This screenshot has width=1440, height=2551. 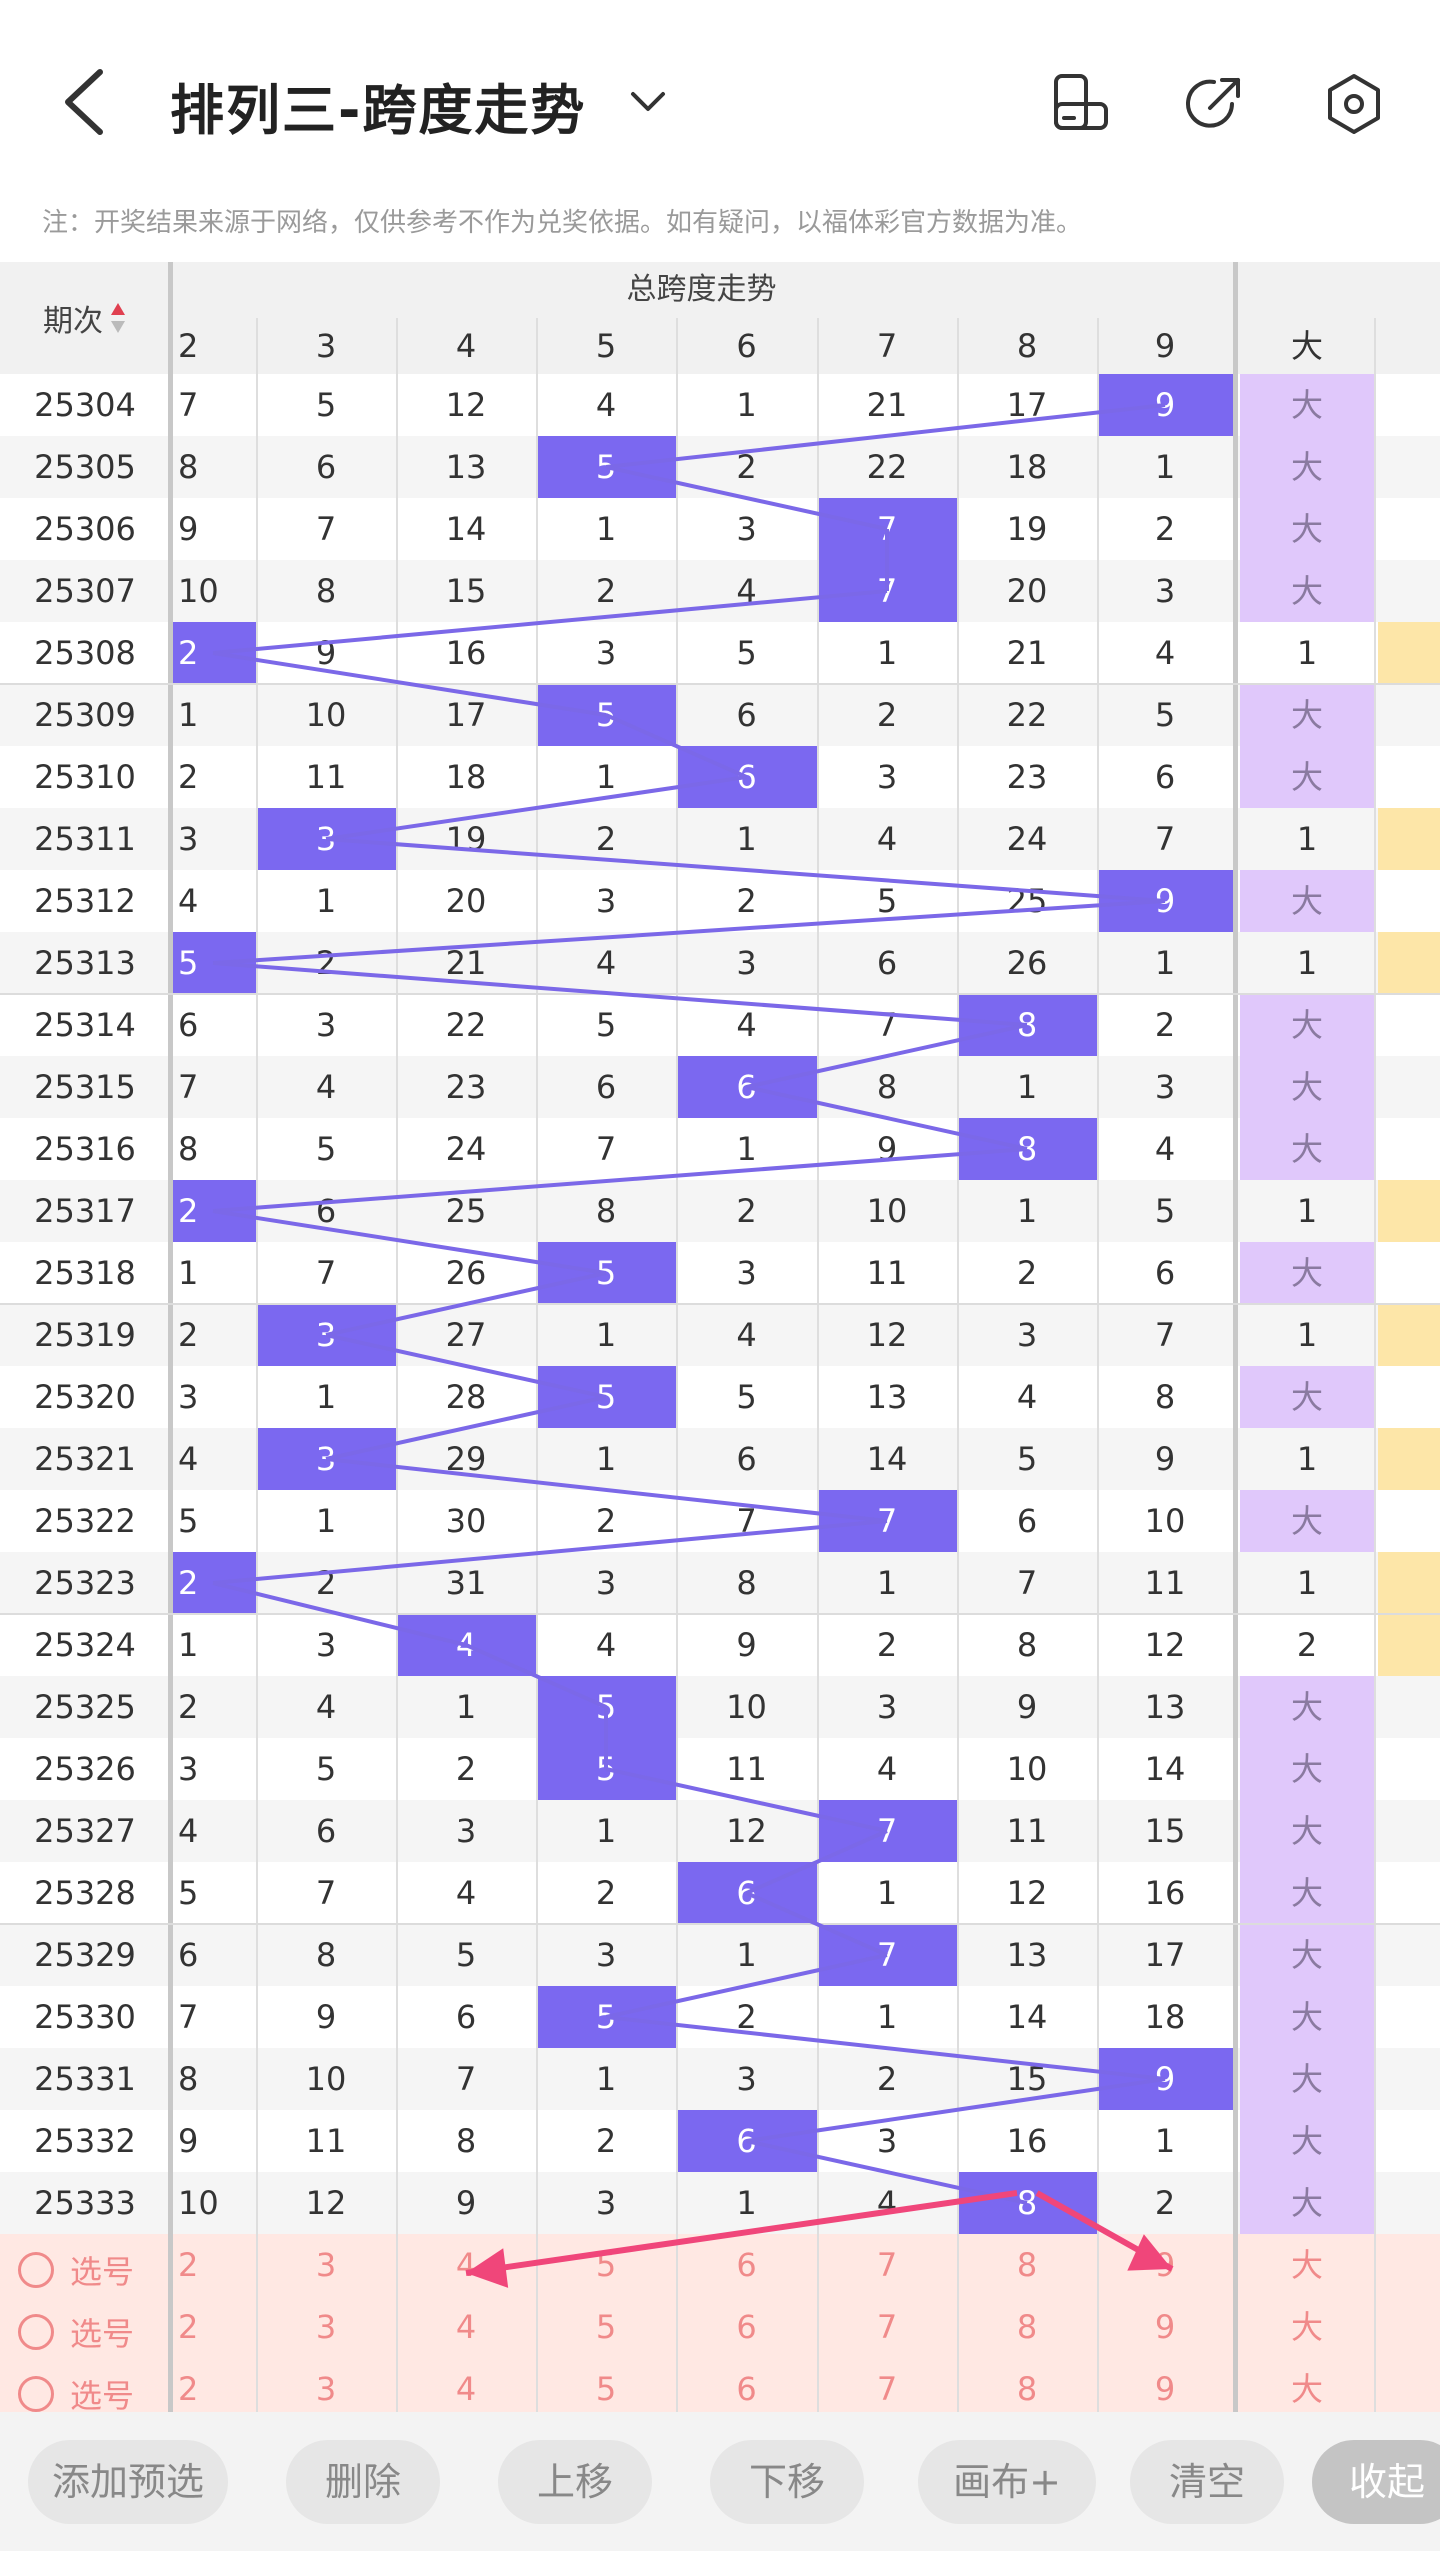 What do you see at coordinates (82, 102) in the screenshot?
I see `back-button` at bounding box center [82, 102].